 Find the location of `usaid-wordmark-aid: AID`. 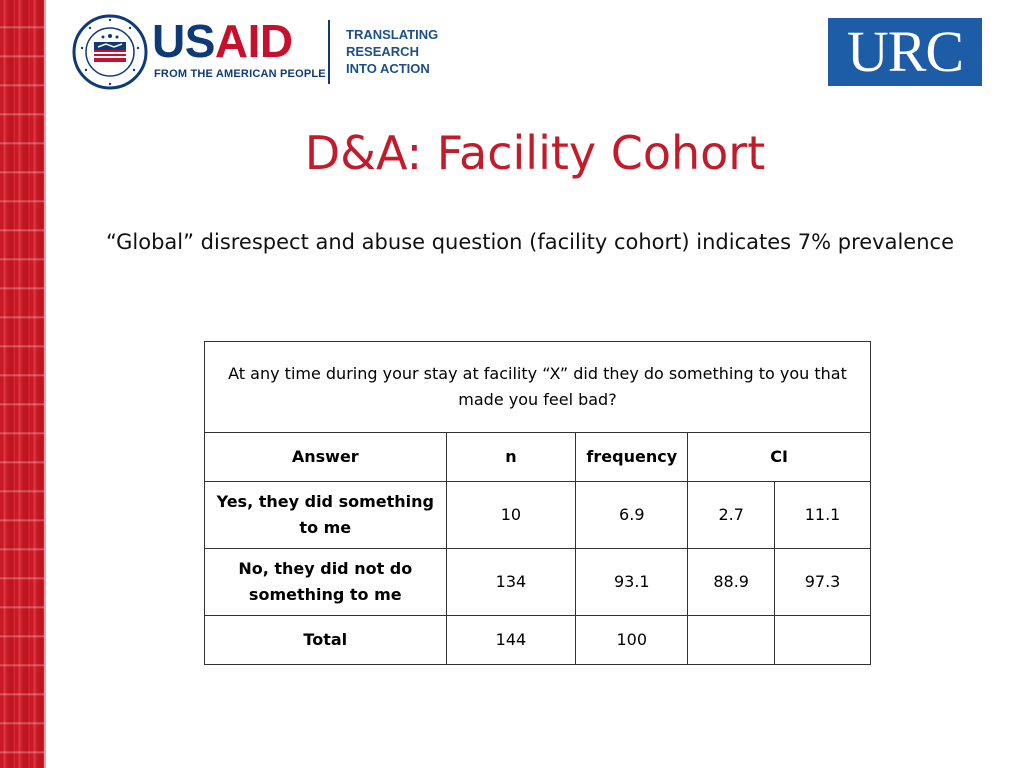

usaid-wordmark-aid: AID is located at coordinates (253, 41).